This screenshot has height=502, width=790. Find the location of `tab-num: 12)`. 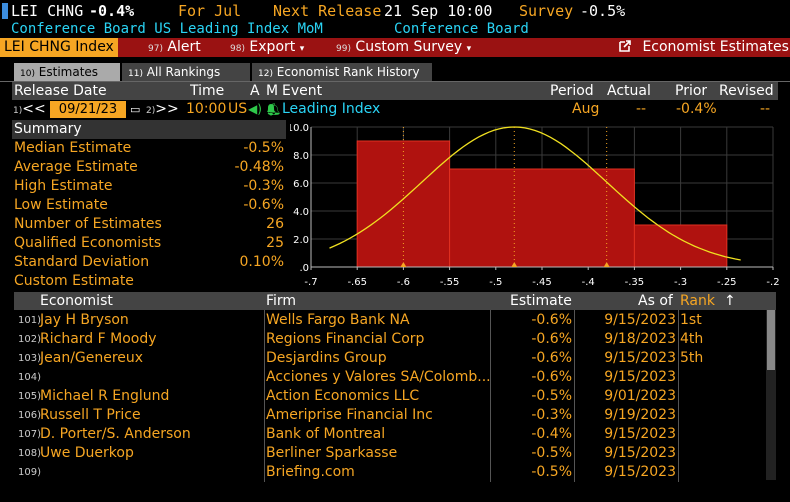

tab-num: 12) is located at coordinates (265, 74).